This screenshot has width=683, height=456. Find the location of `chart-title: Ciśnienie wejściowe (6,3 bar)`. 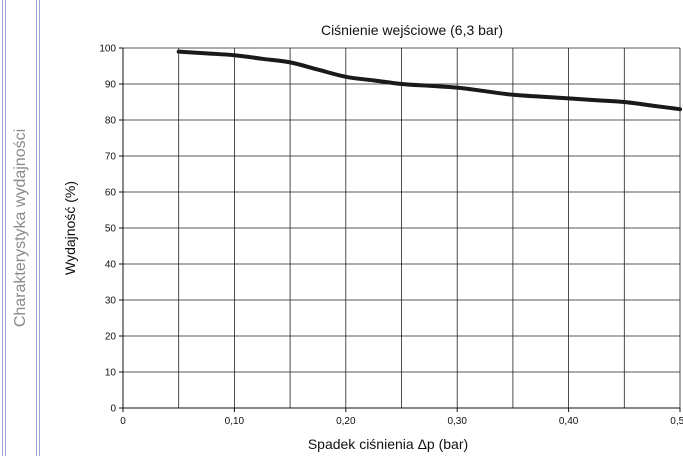

chart-title: Ciśnienie wejściowe (6,3 bar) is located at coordinates (412, 30).